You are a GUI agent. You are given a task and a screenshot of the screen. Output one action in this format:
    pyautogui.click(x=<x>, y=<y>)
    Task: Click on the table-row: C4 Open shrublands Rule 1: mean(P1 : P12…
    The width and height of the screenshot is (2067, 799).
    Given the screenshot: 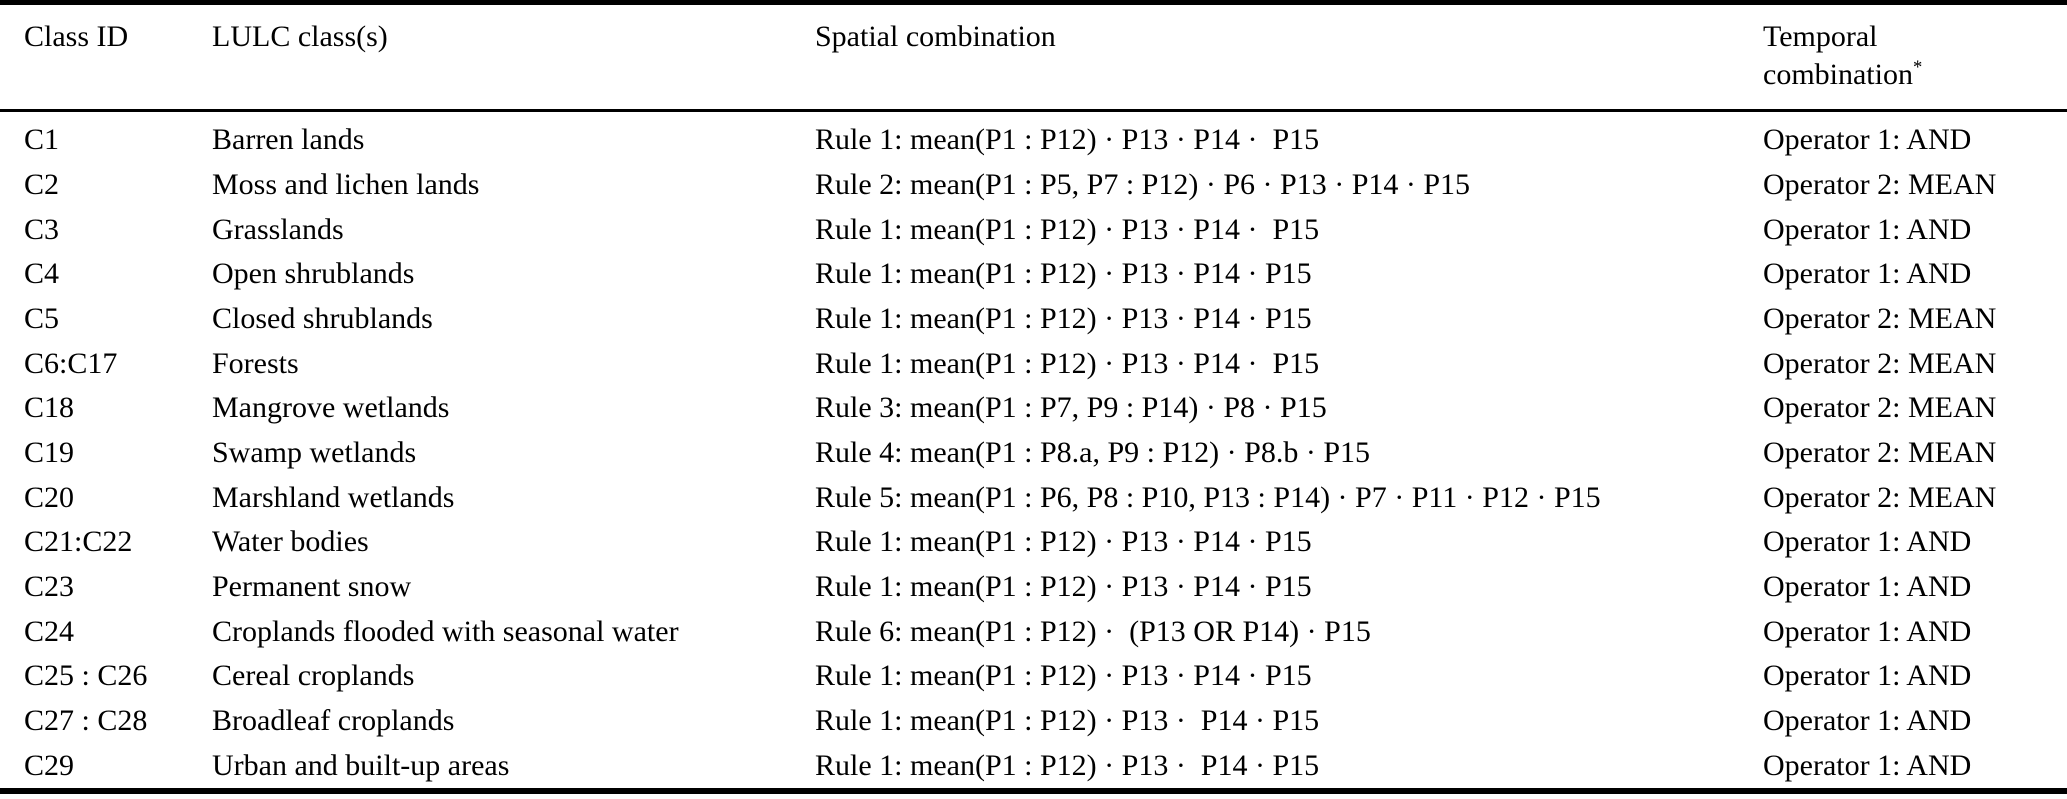 What is the action you would take?
    pyautogui.click(x=1045, y=274)
    